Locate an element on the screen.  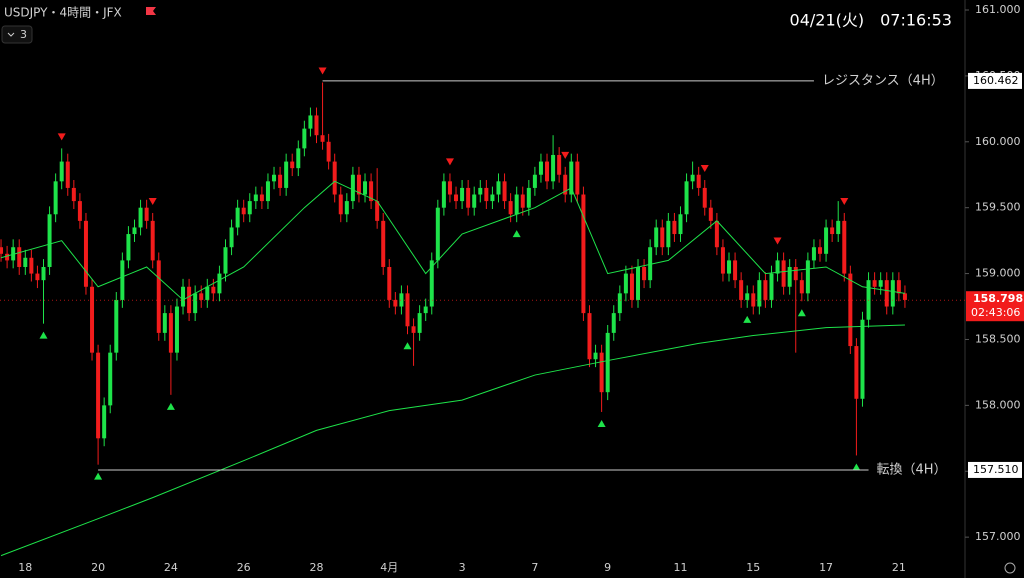
x-tick-label: 17 is located at coordinates (826, 567).